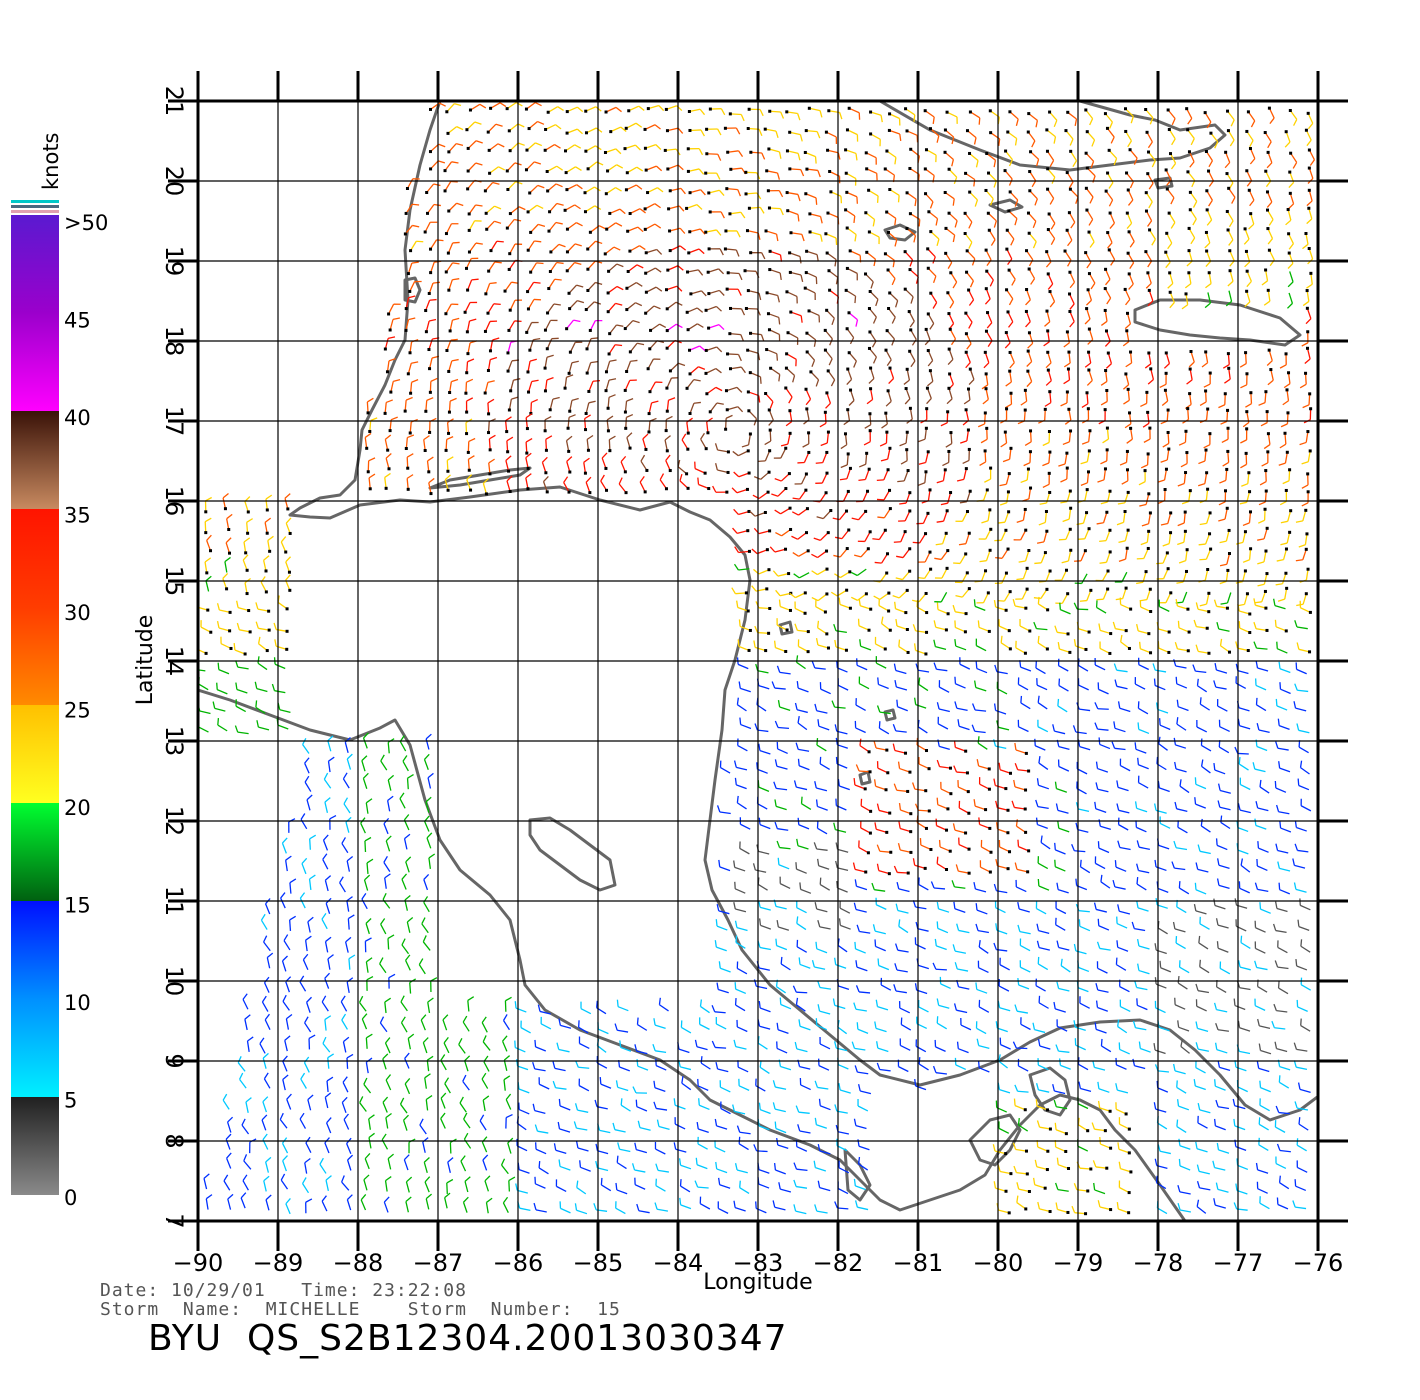 Image resolution: width=1420 pixels, height=1400 pixels. I want to click on island-corn, so click(786, 628).